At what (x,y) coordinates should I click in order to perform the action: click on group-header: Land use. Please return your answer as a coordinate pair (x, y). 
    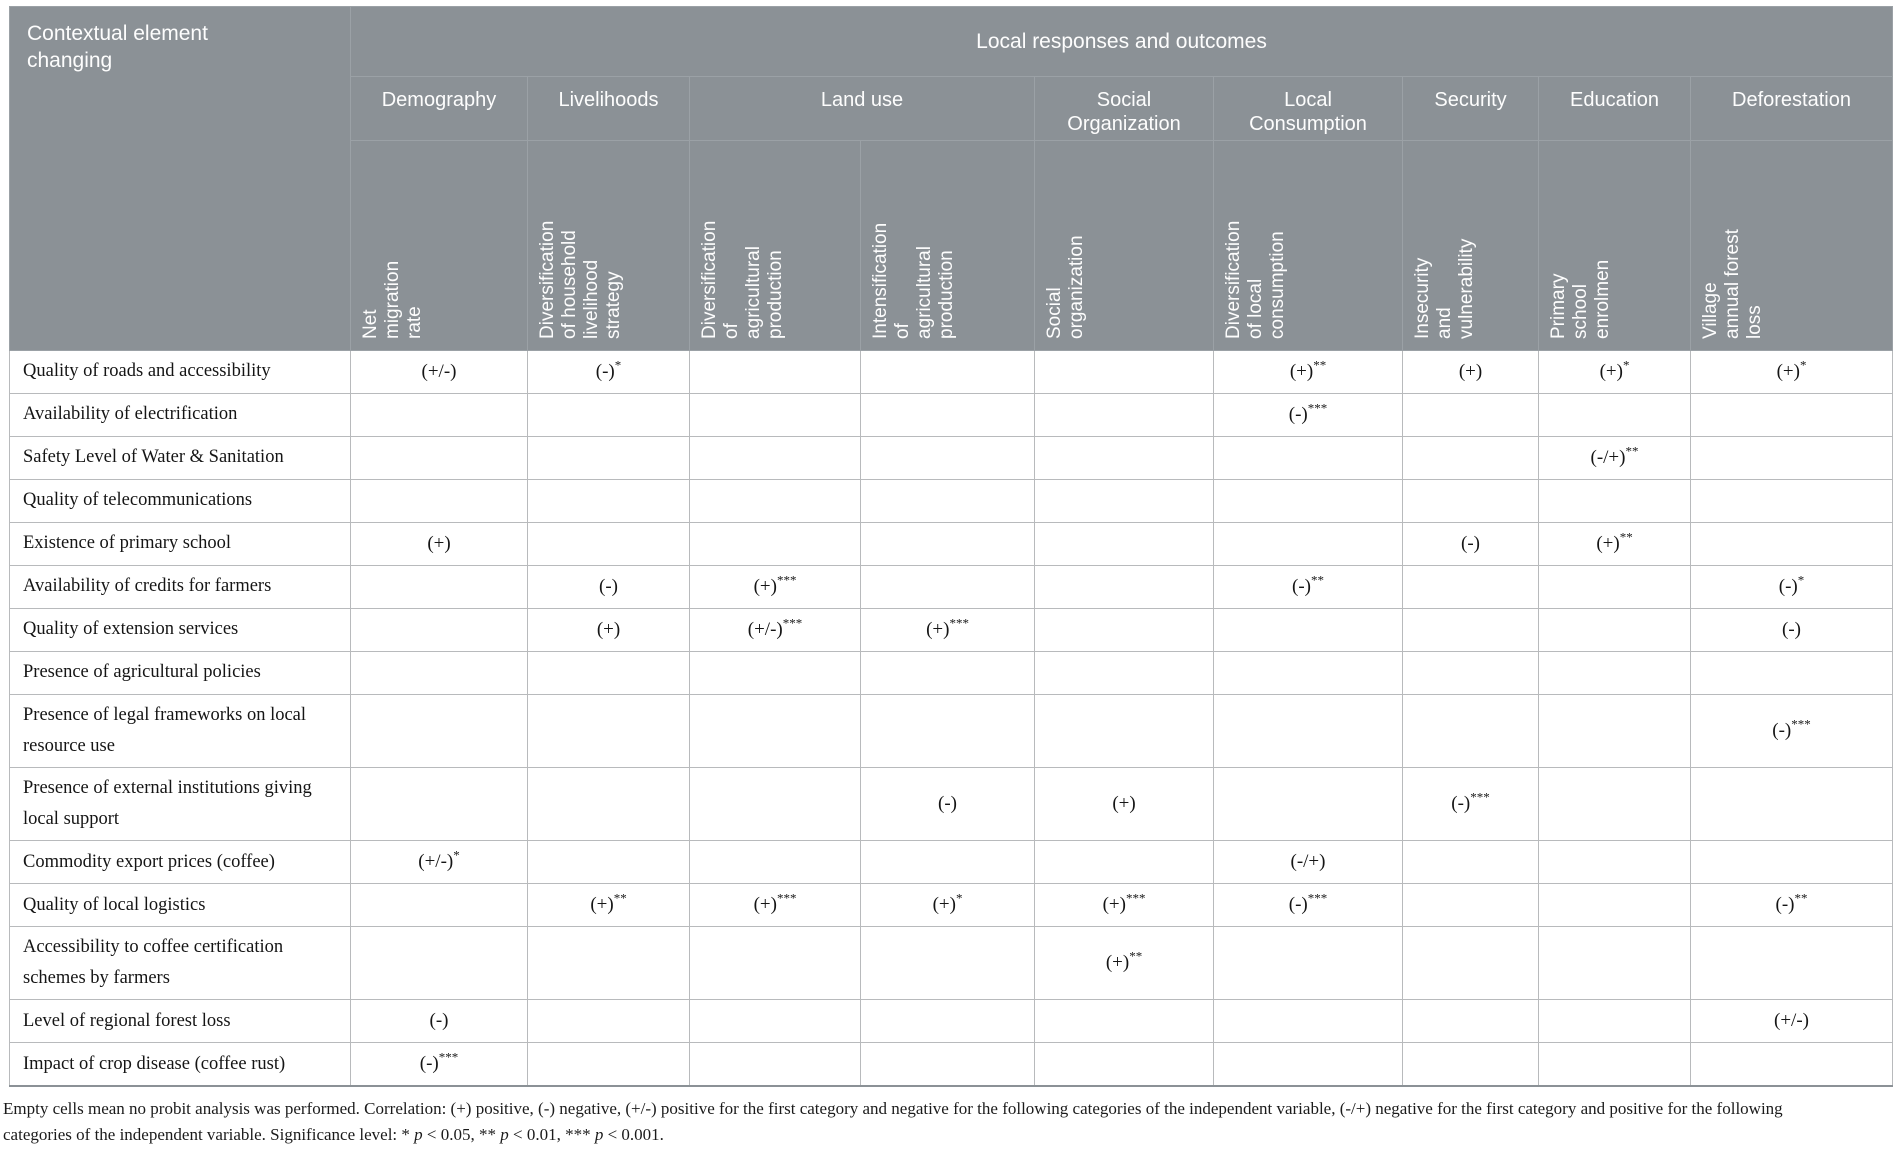
    Looking at the image, I should click on (862, 108).